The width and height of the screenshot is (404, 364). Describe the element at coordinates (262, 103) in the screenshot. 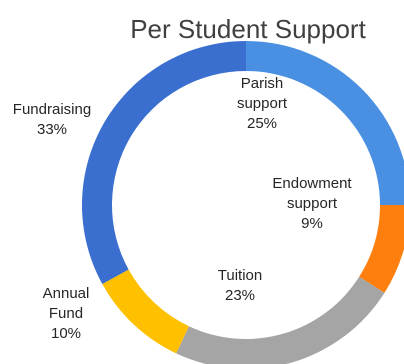

I see `slice-label-parish-support: Parish support 25%` at that location.